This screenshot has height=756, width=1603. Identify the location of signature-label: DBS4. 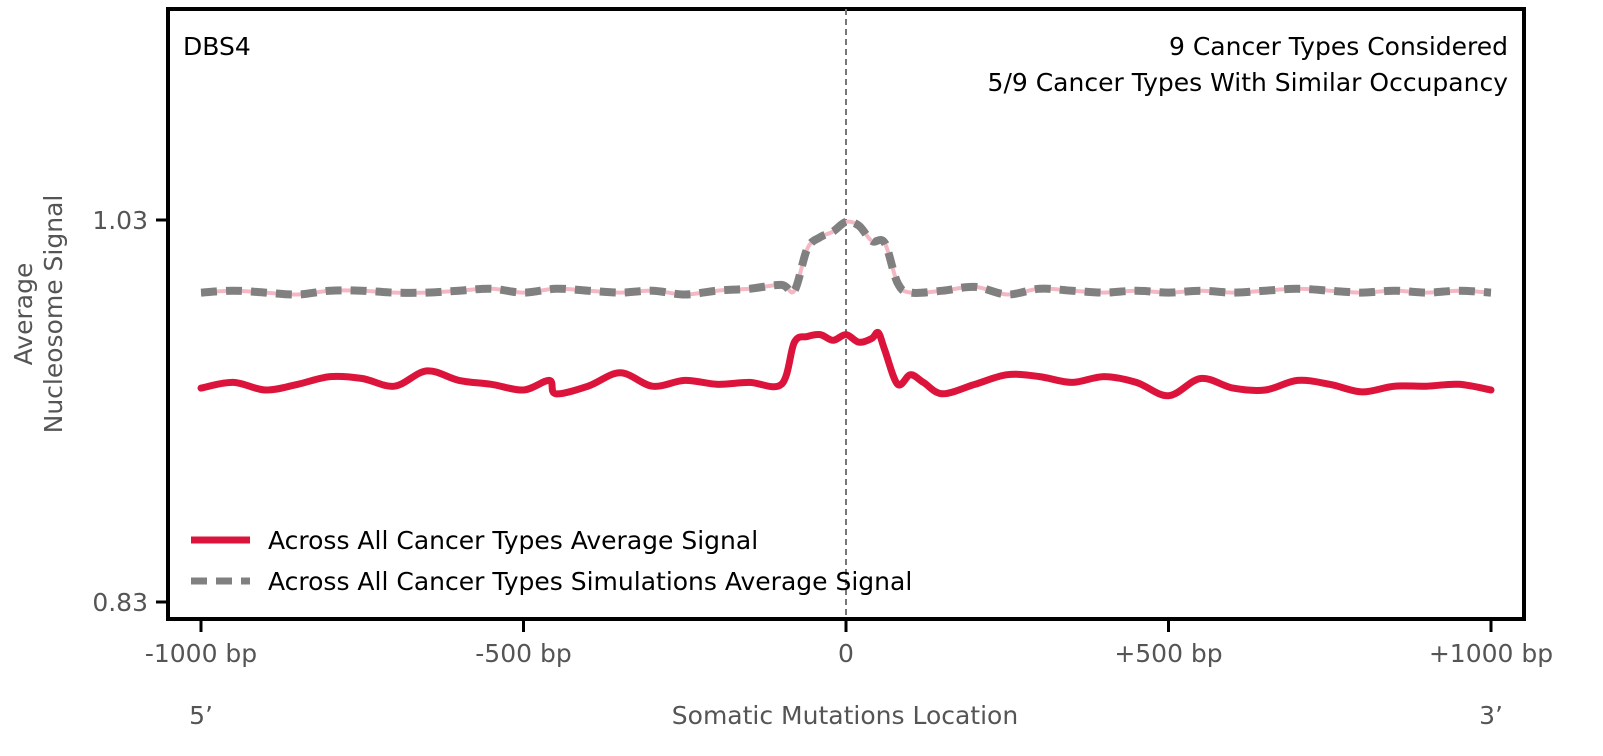
(217, 46).